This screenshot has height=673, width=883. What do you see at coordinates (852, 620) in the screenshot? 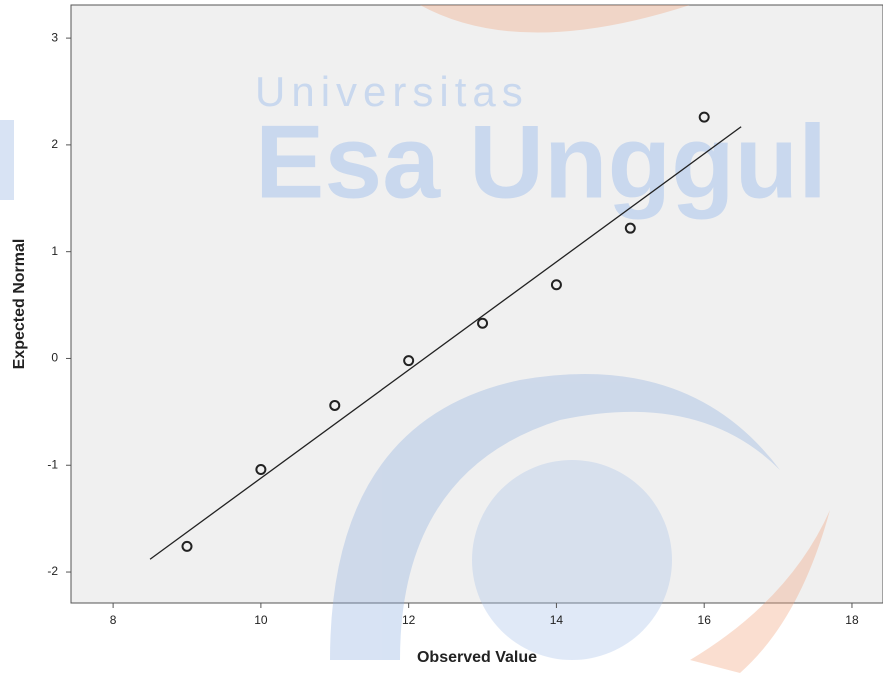
I see `x-tick-label: 18` at bounding box center [852, 620].